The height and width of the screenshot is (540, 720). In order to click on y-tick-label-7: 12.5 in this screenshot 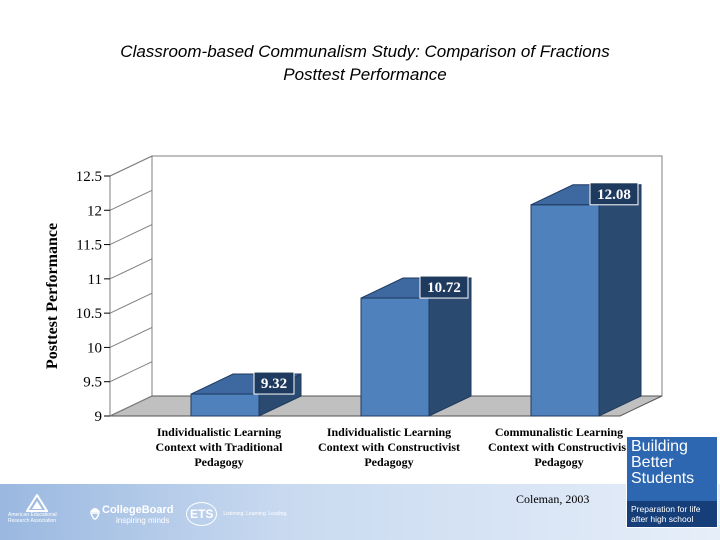, I will do `click(89, 177)`.